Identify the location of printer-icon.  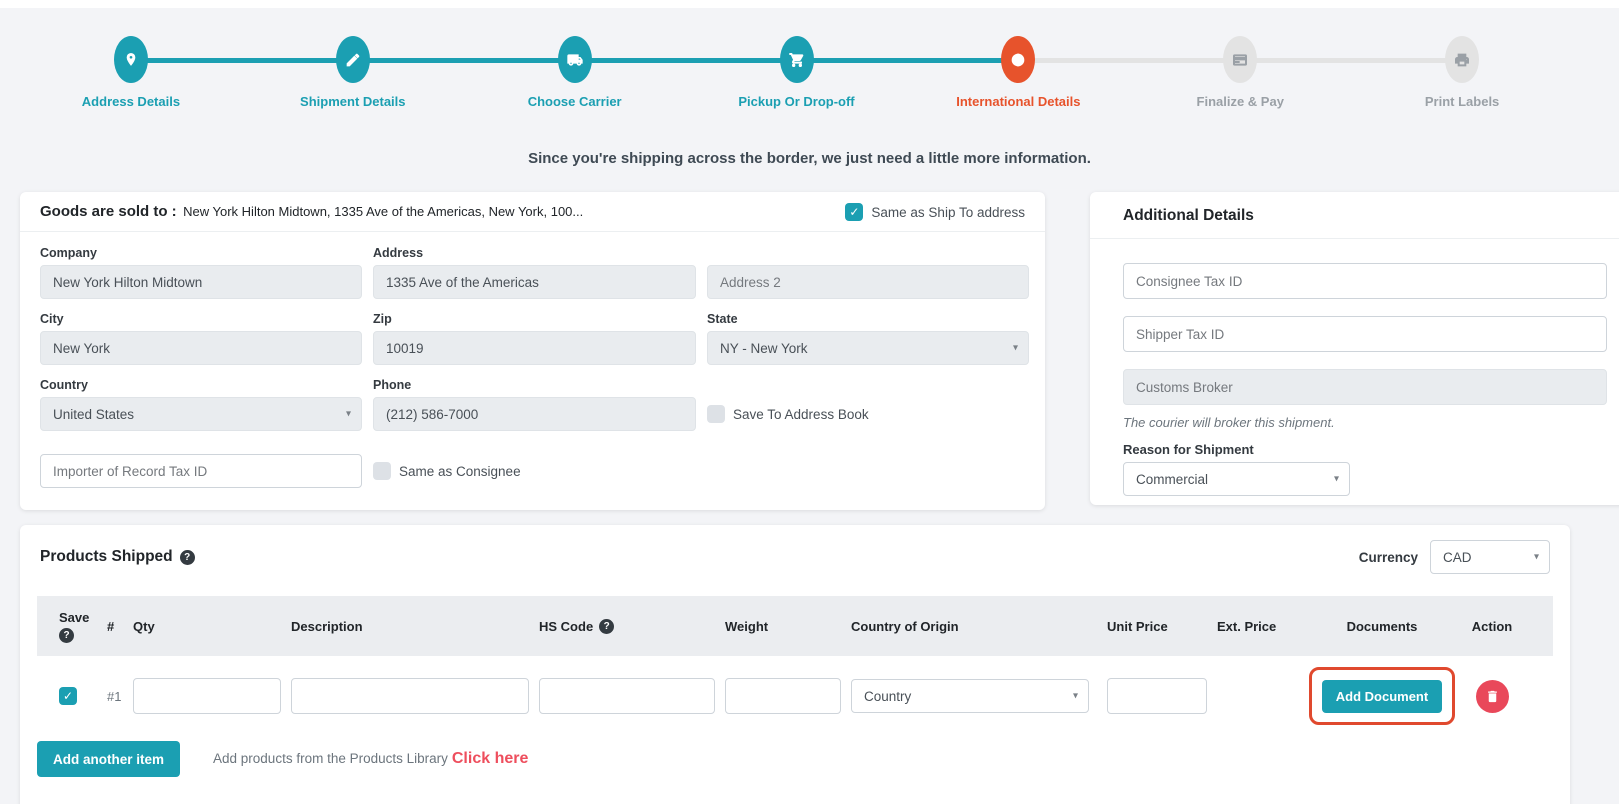
(1462, 59).